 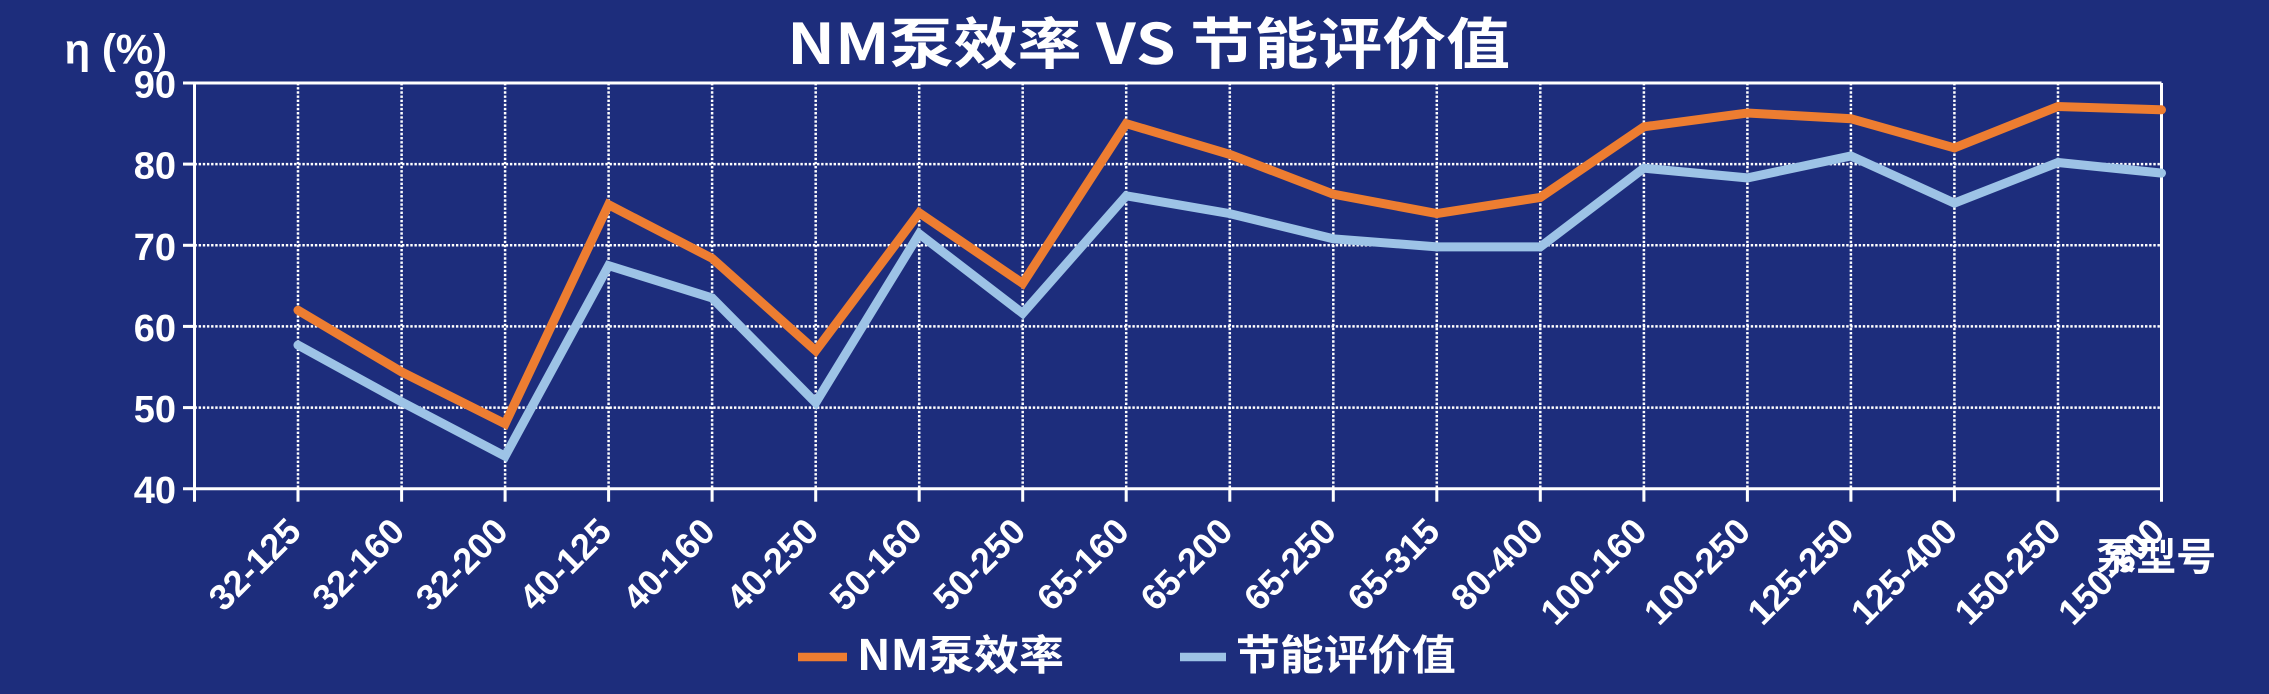 What do you see at coordinates (155, 410) in the screenshot?
I see `svg-text: 50` at bounding box center [155, 410].